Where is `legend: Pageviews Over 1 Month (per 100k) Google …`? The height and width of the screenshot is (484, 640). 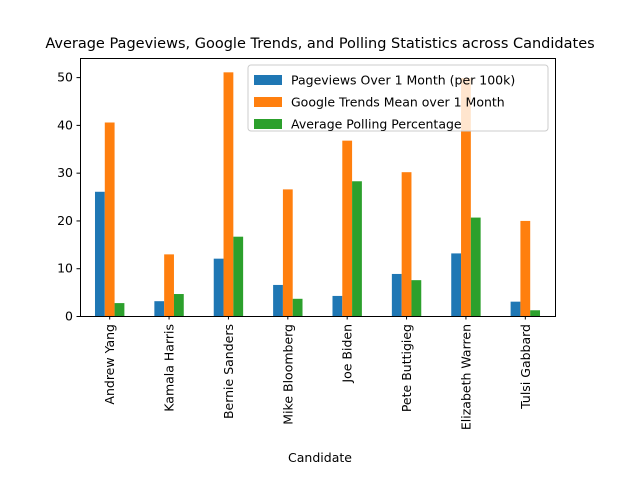
legend: Pageviews Over 1 Month (per 100k) Google … is located at coordinates (398, 98).